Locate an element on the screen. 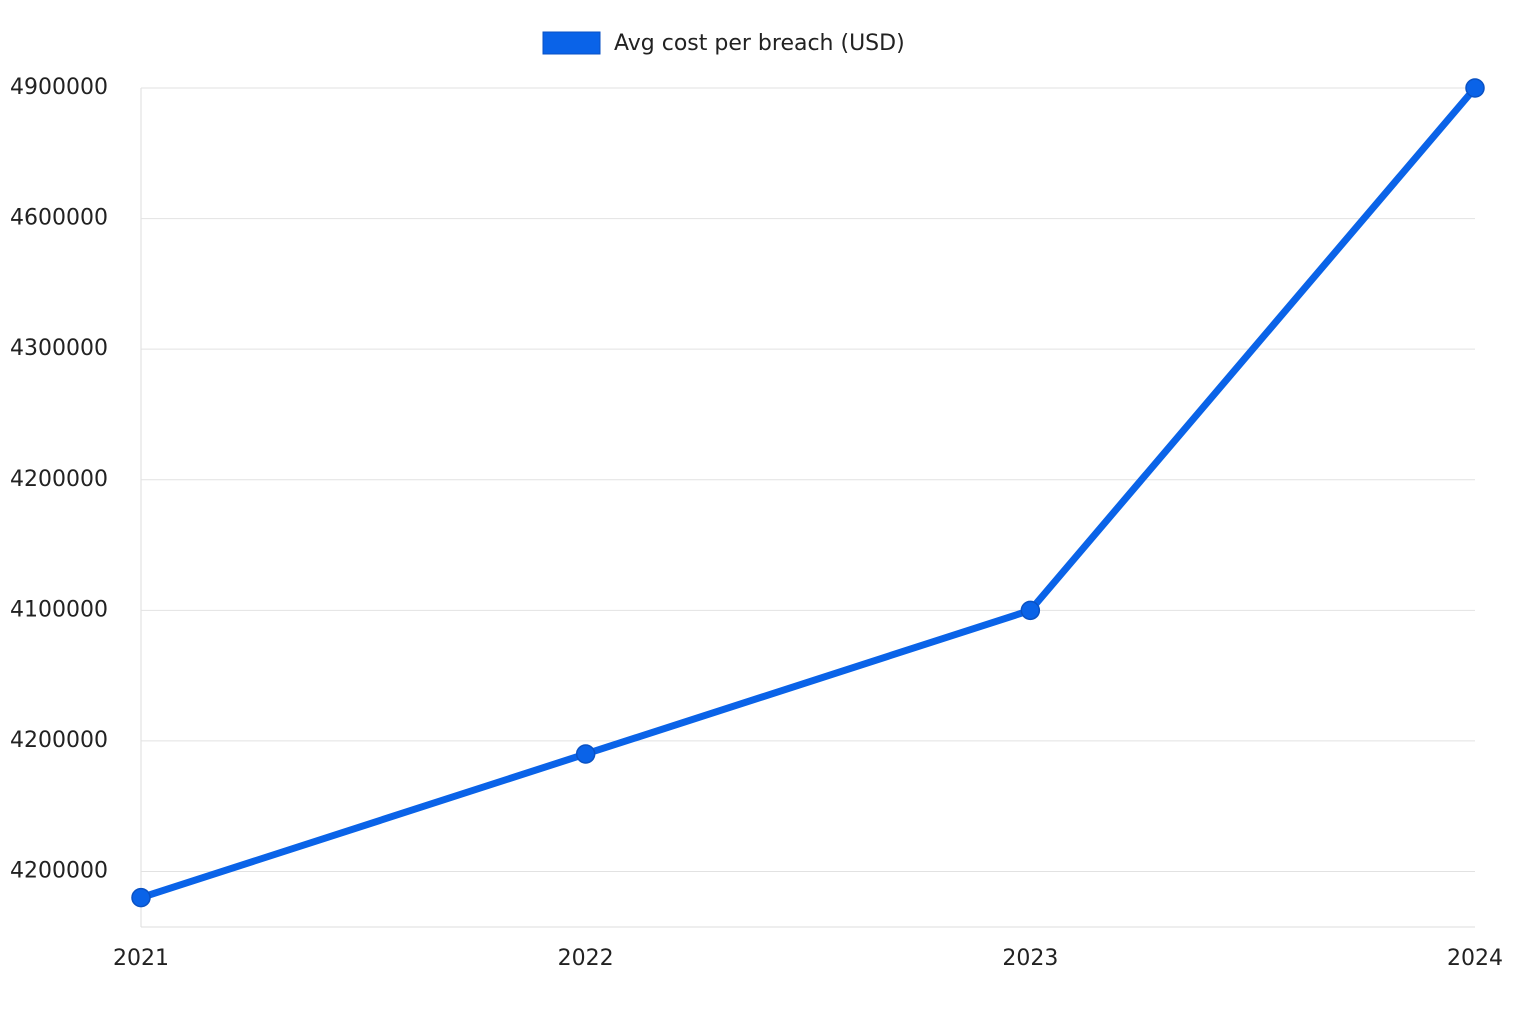 Image resolution: width=1536 pixels, height=1024 pixels. y-tick-label: 4300000 is located at coordinates (59, 348).